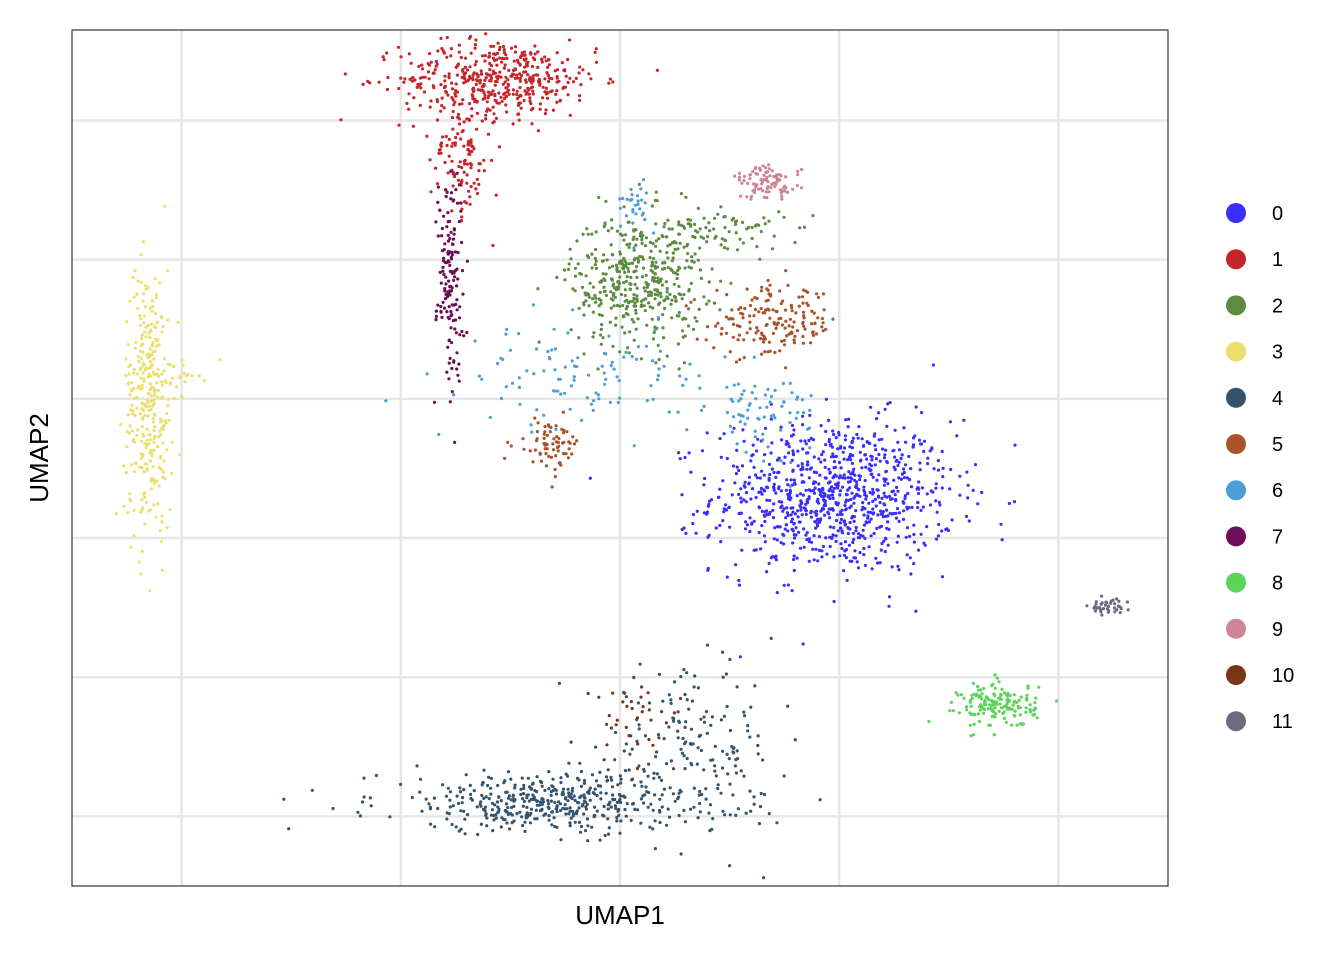 The width and height of the screenshot is (1344, 960). What do you see at coordinates (1282, 722) in the screenshot?
I see `legend-label-11: 11` at bounding box center [1282, 722].